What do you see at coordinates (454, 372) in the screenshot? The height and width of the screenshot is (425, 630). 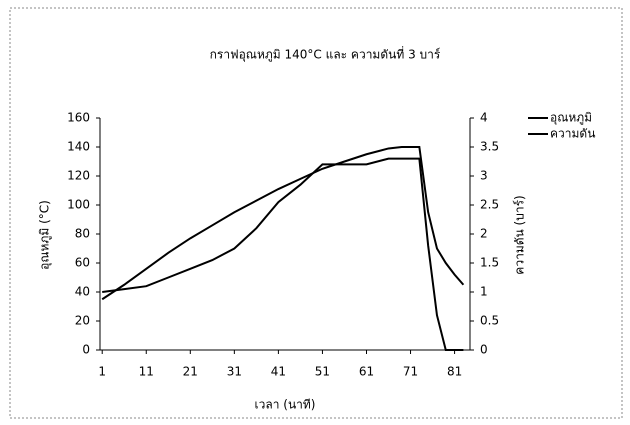 I see `x-tick-label: 81` at bounding box center [454, 372].